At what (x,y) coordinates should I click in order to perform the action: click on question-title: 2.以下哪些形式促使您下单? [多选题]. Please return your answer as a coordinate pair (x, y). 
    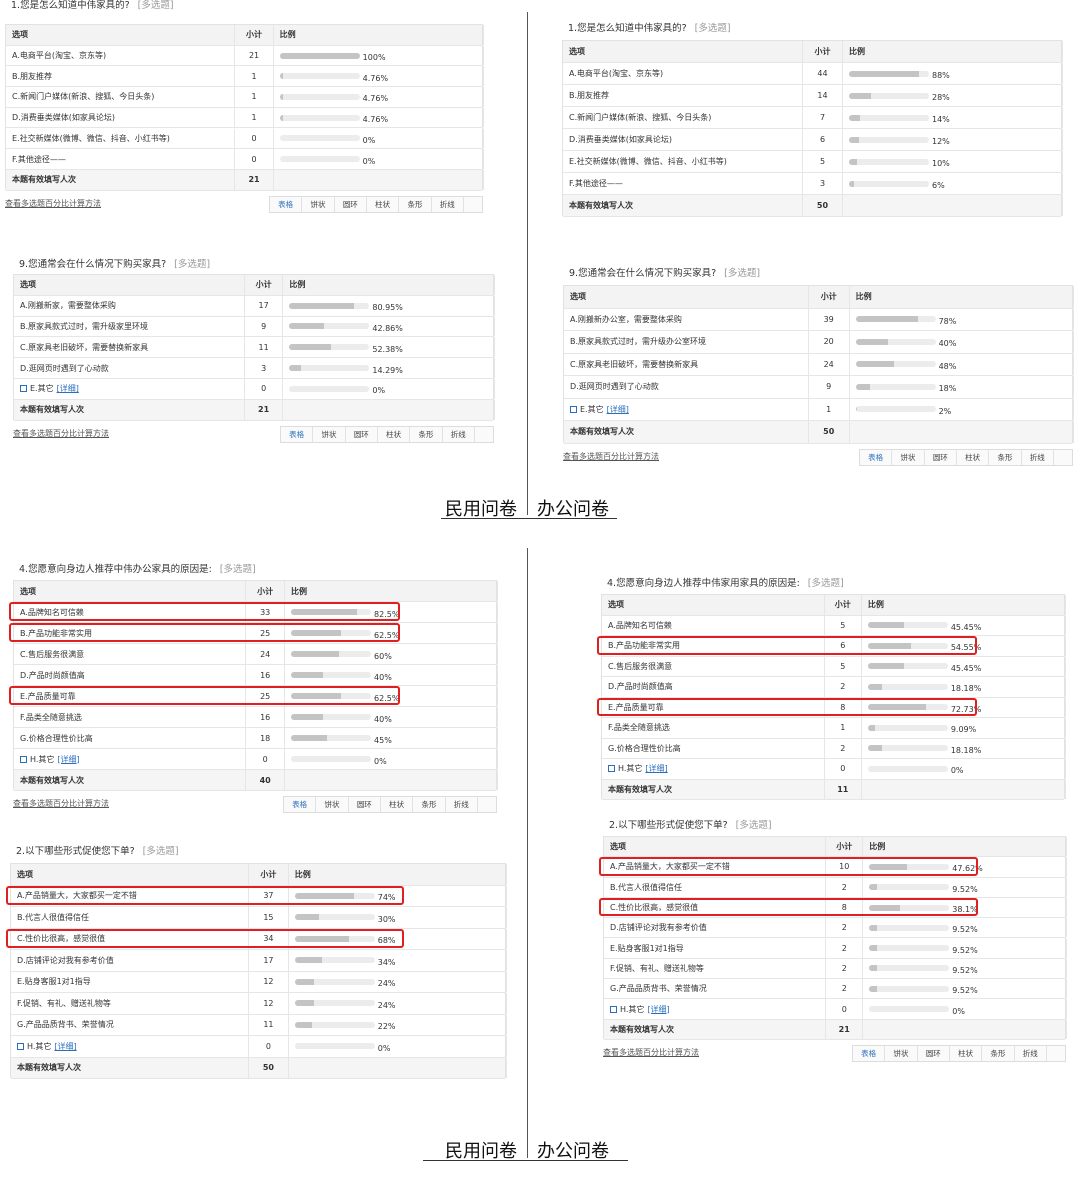
    Looking at the image, I should click on (690, 824).